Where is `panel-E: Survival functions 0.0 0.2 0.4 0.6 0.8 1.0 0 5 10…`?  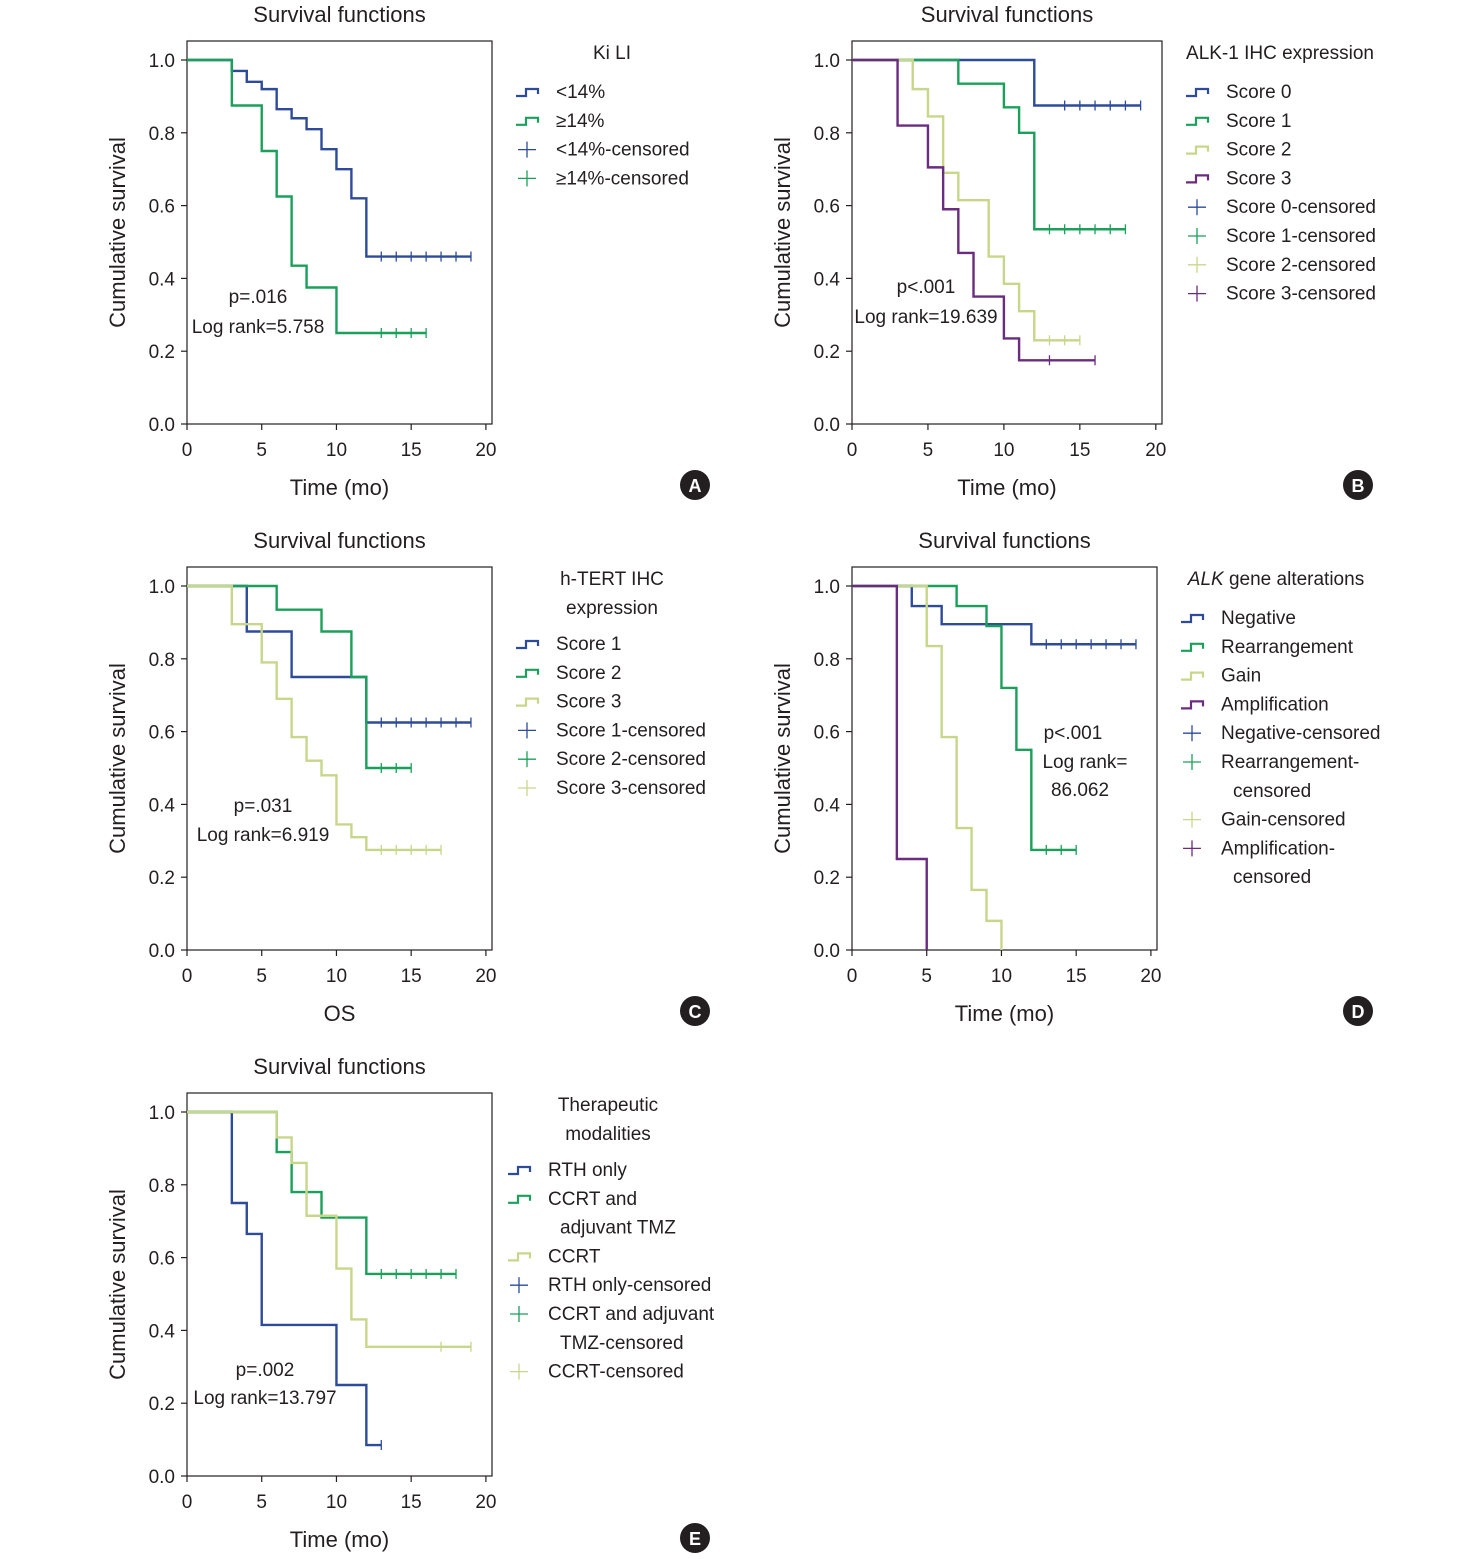 panel-E: Survival functions 0.0 0.2 0.4 0.6 0.8 1.0 0 5 10… is located at coordinates (410, 1303).